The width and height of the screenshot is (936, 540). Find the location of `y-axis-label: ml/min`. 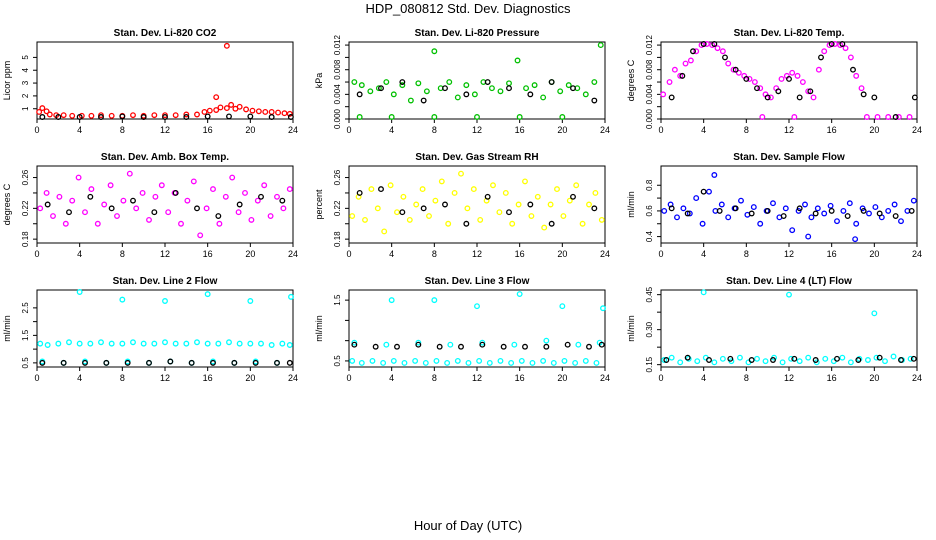

y-axis-label: ml/min is located at coordinates (631, 204).